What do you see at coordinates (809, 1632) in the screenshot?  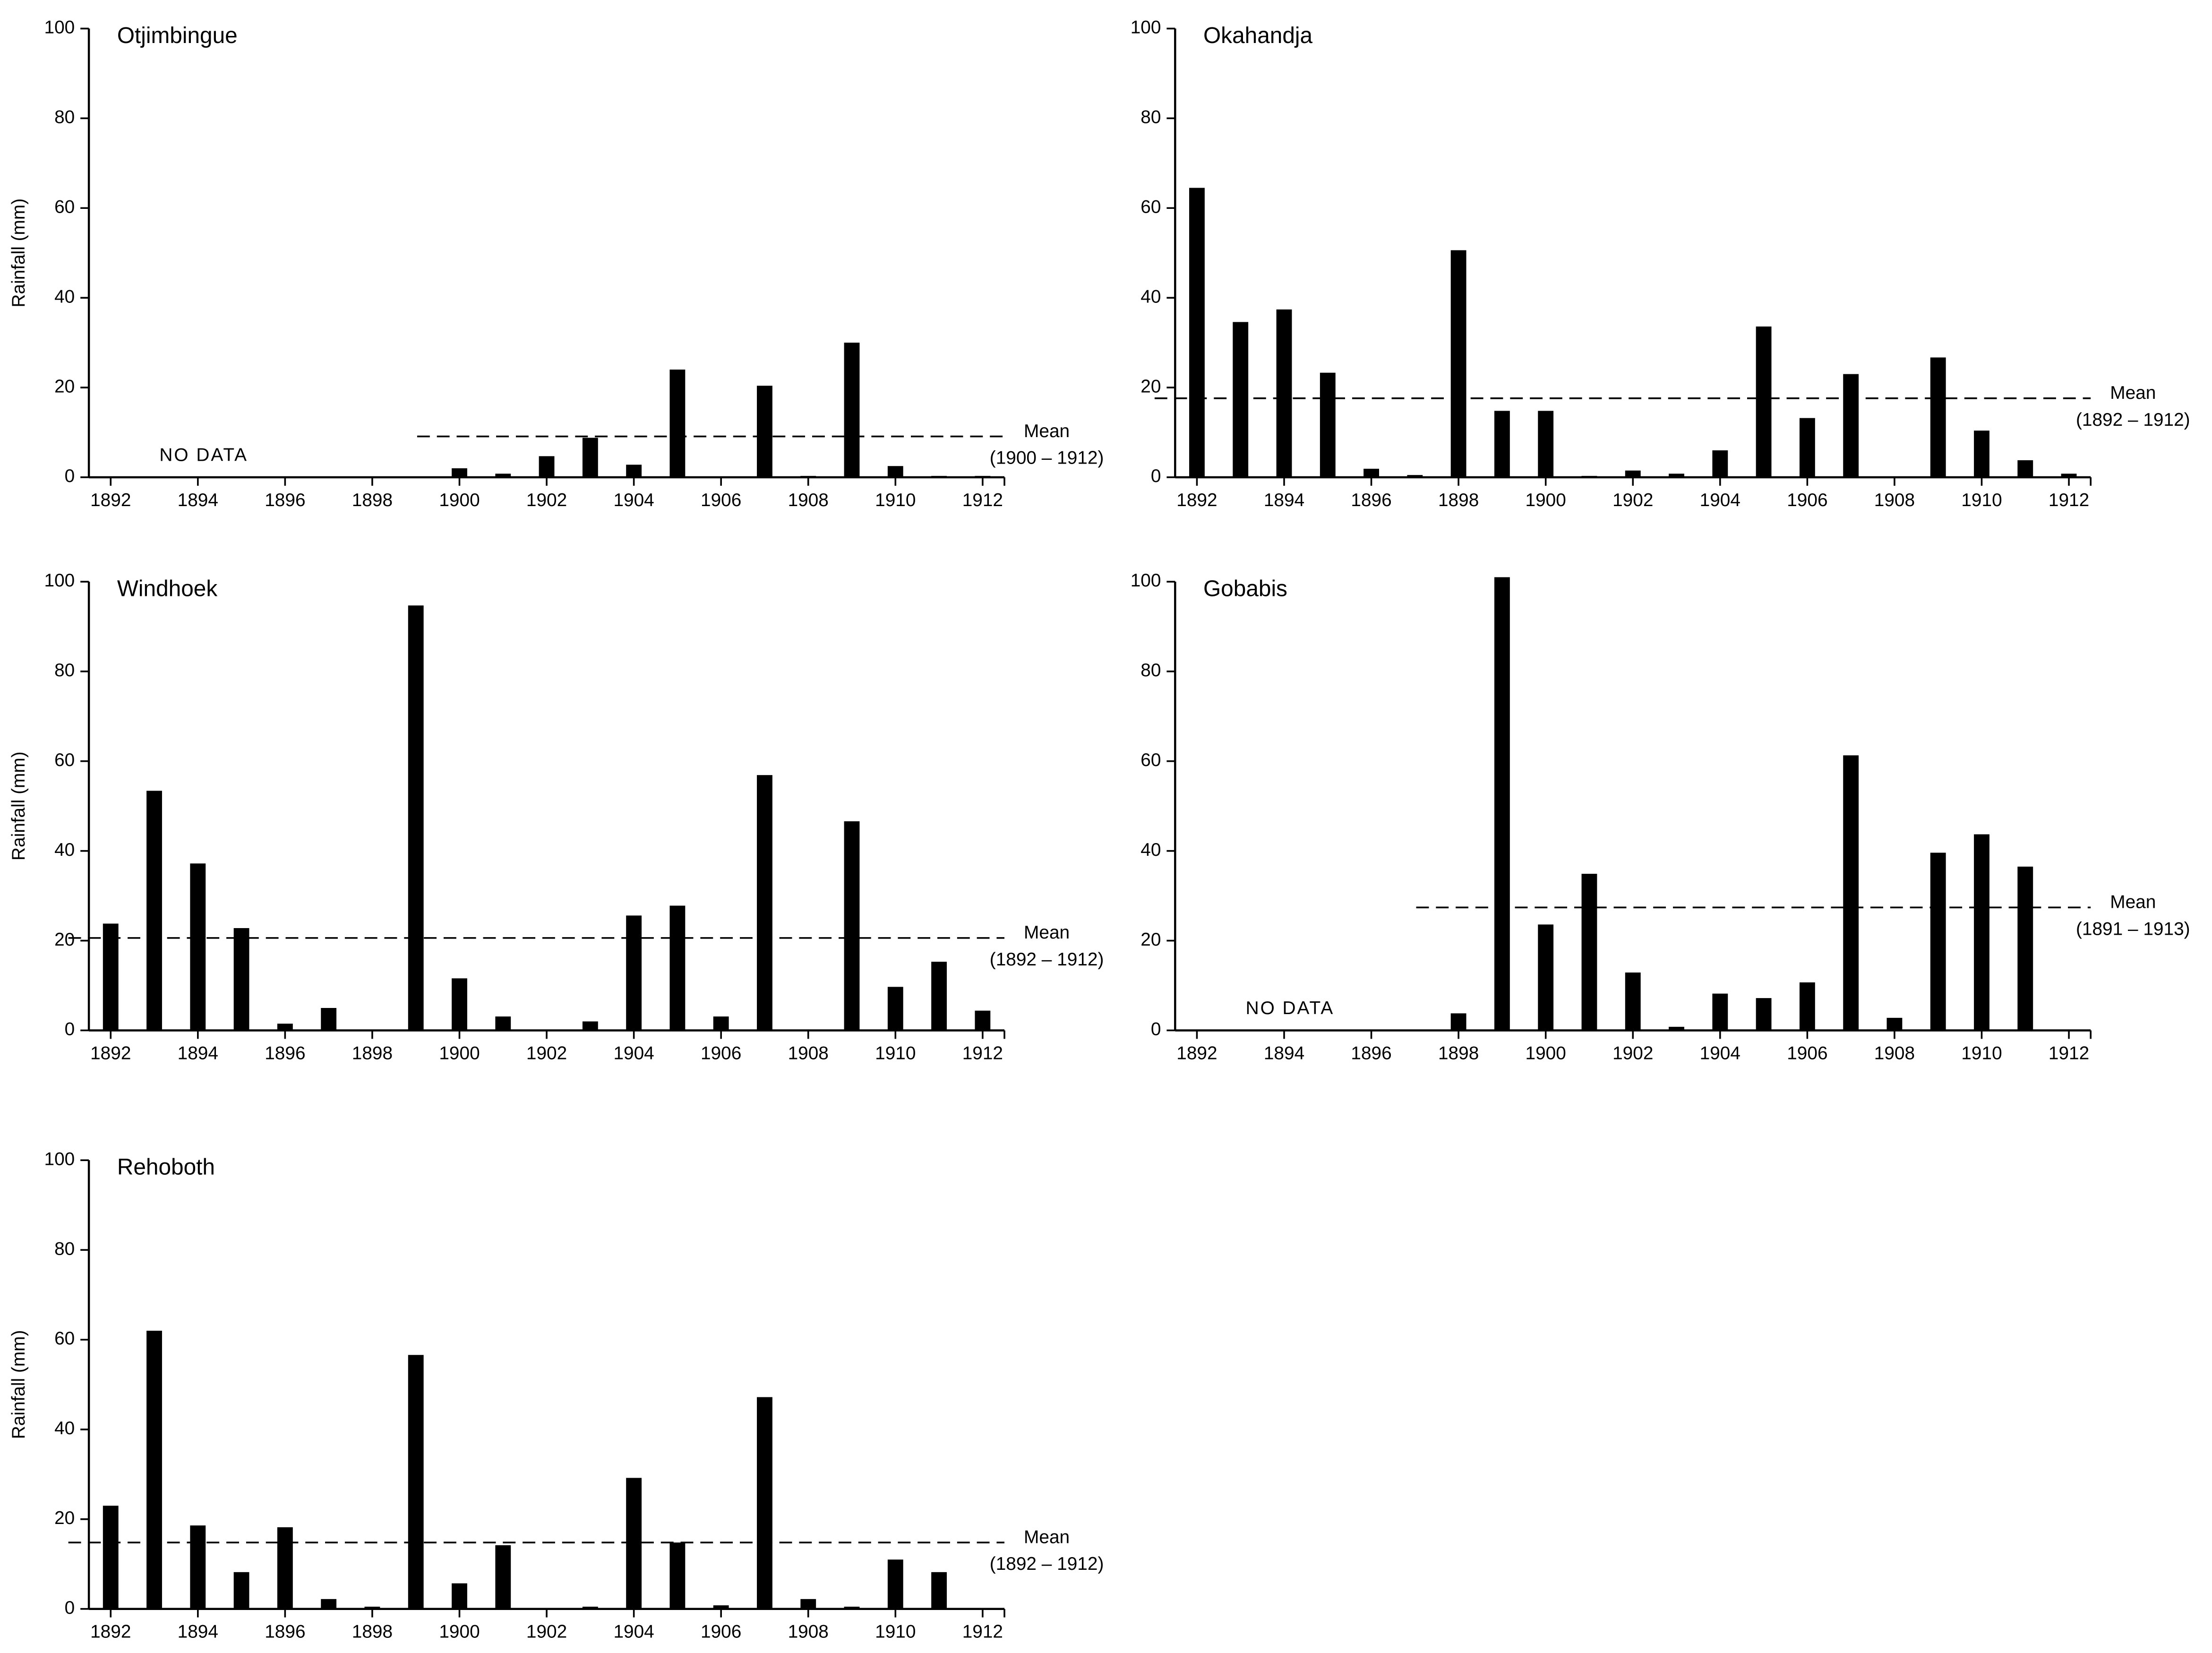 I see `x-tick-label: 1908` at bounding box center [809, 1632].